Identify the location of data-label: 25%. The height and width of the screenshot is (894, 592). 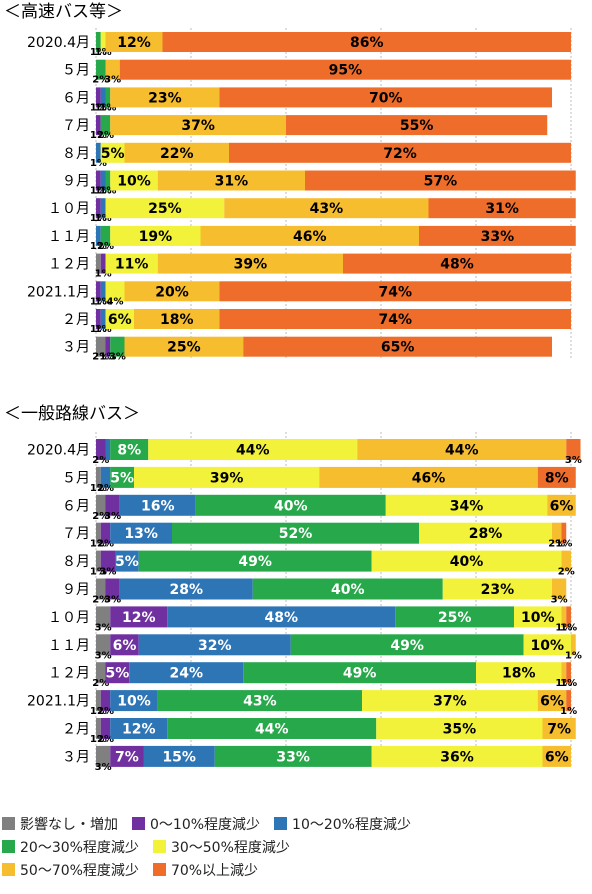
(184, 348).